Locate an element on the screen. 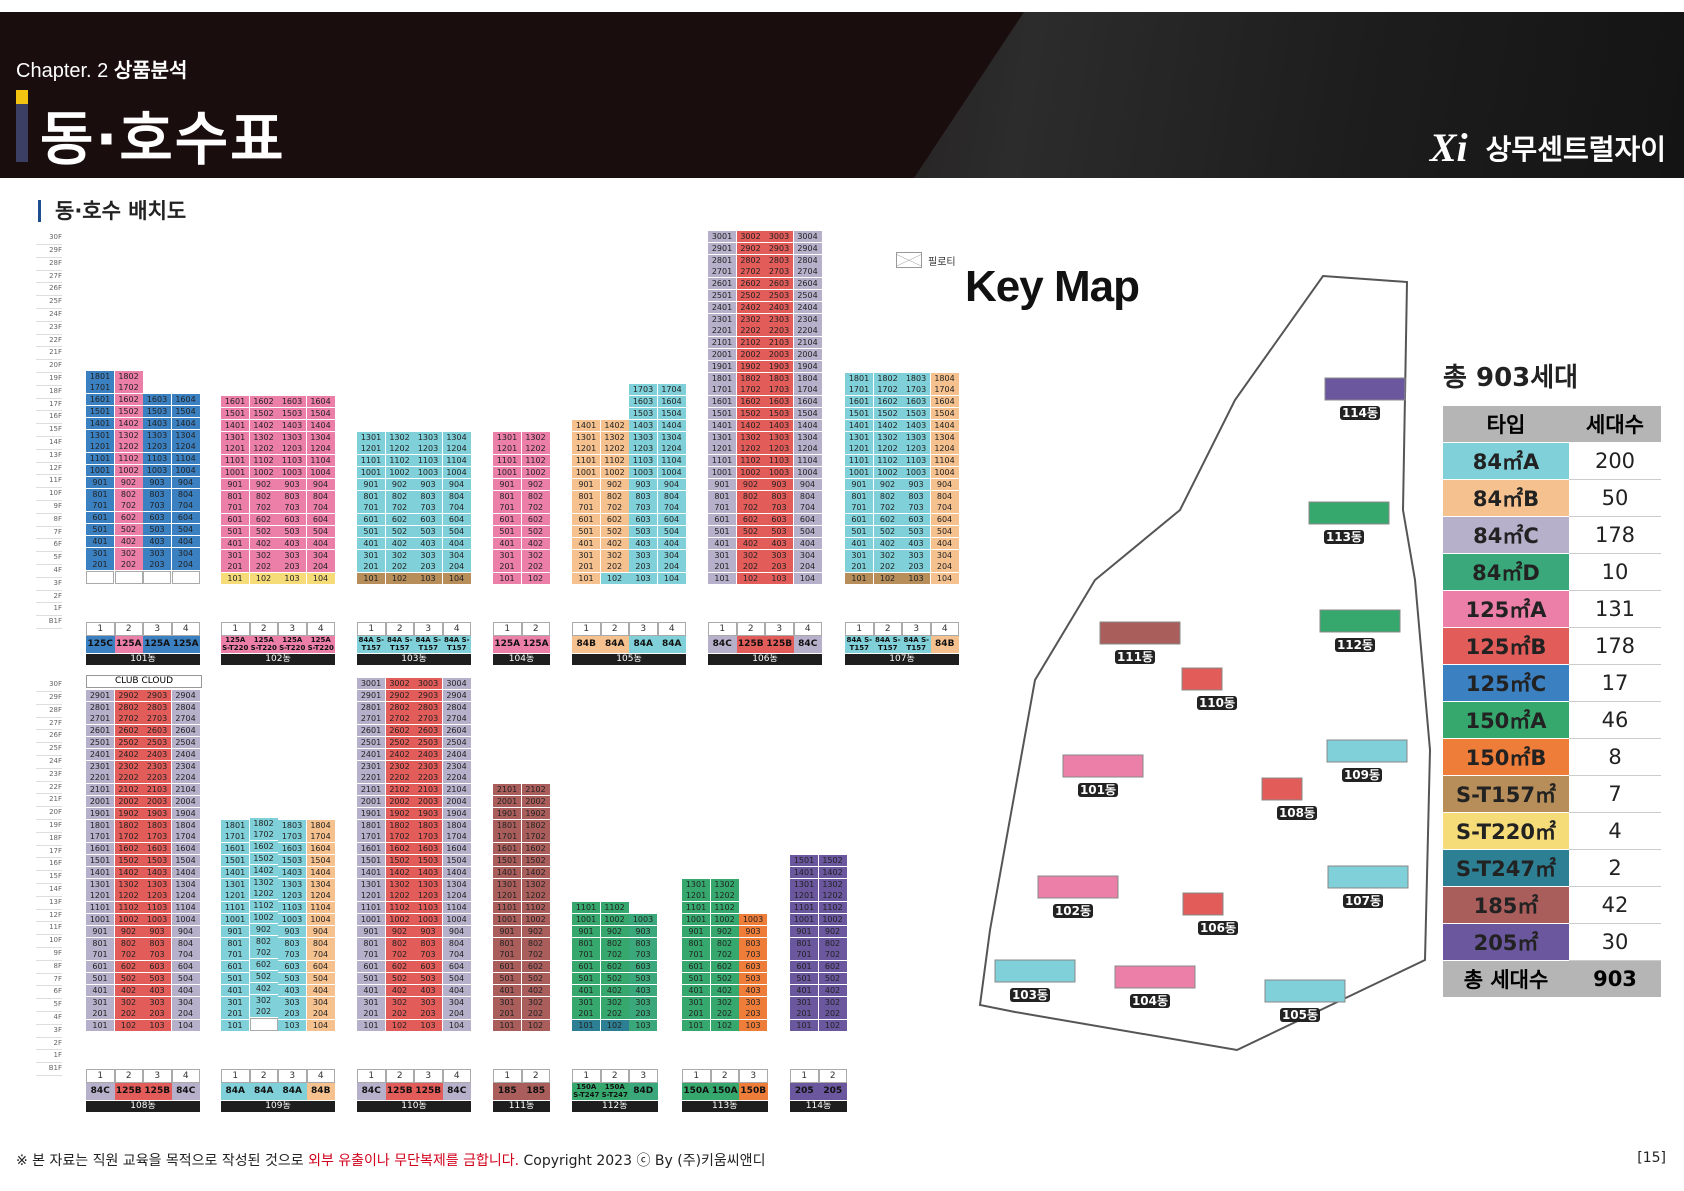  unit-cell: 2602 is located at coordinates (399, 731).